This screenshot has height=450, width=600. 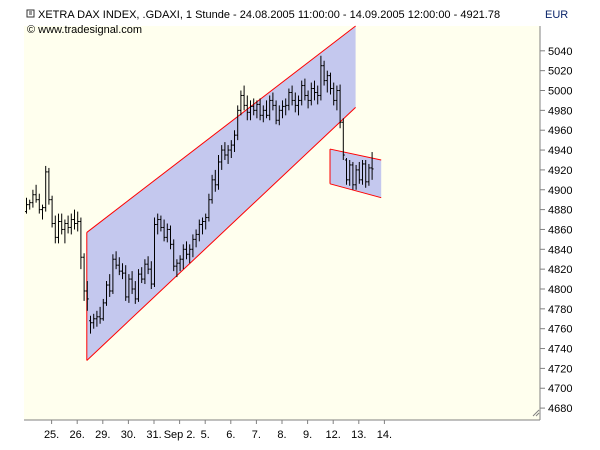 I want to click on x-tick-label: 13., so click(x=358, y=435).